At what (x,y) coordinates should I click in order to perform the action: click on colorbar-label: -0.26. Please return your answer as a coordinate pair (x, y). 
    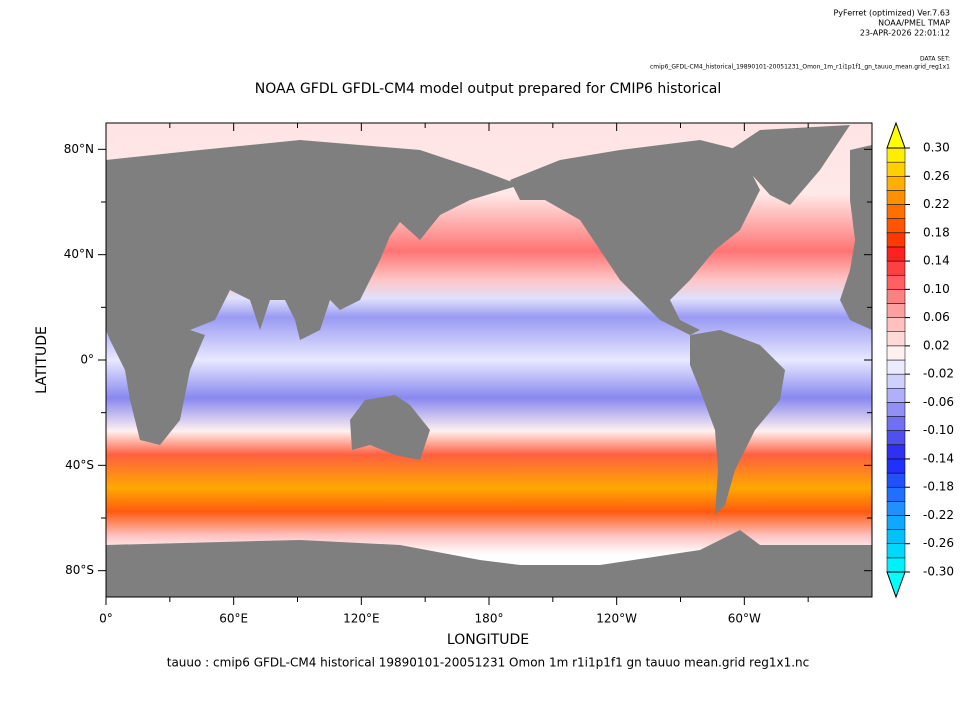
    Looking at the image, I should click on (938, 543).